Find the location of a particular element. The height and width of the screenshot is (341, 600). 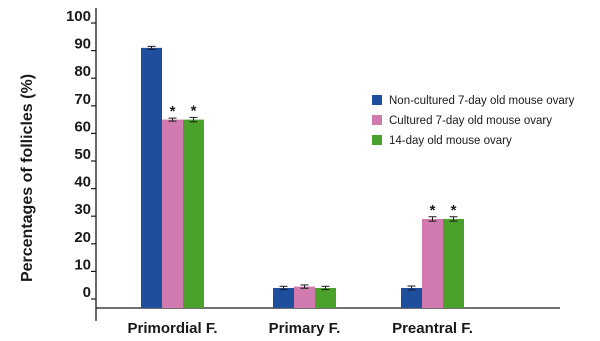

x-category-label: Primordial F. is located at coordinates (172, 328).